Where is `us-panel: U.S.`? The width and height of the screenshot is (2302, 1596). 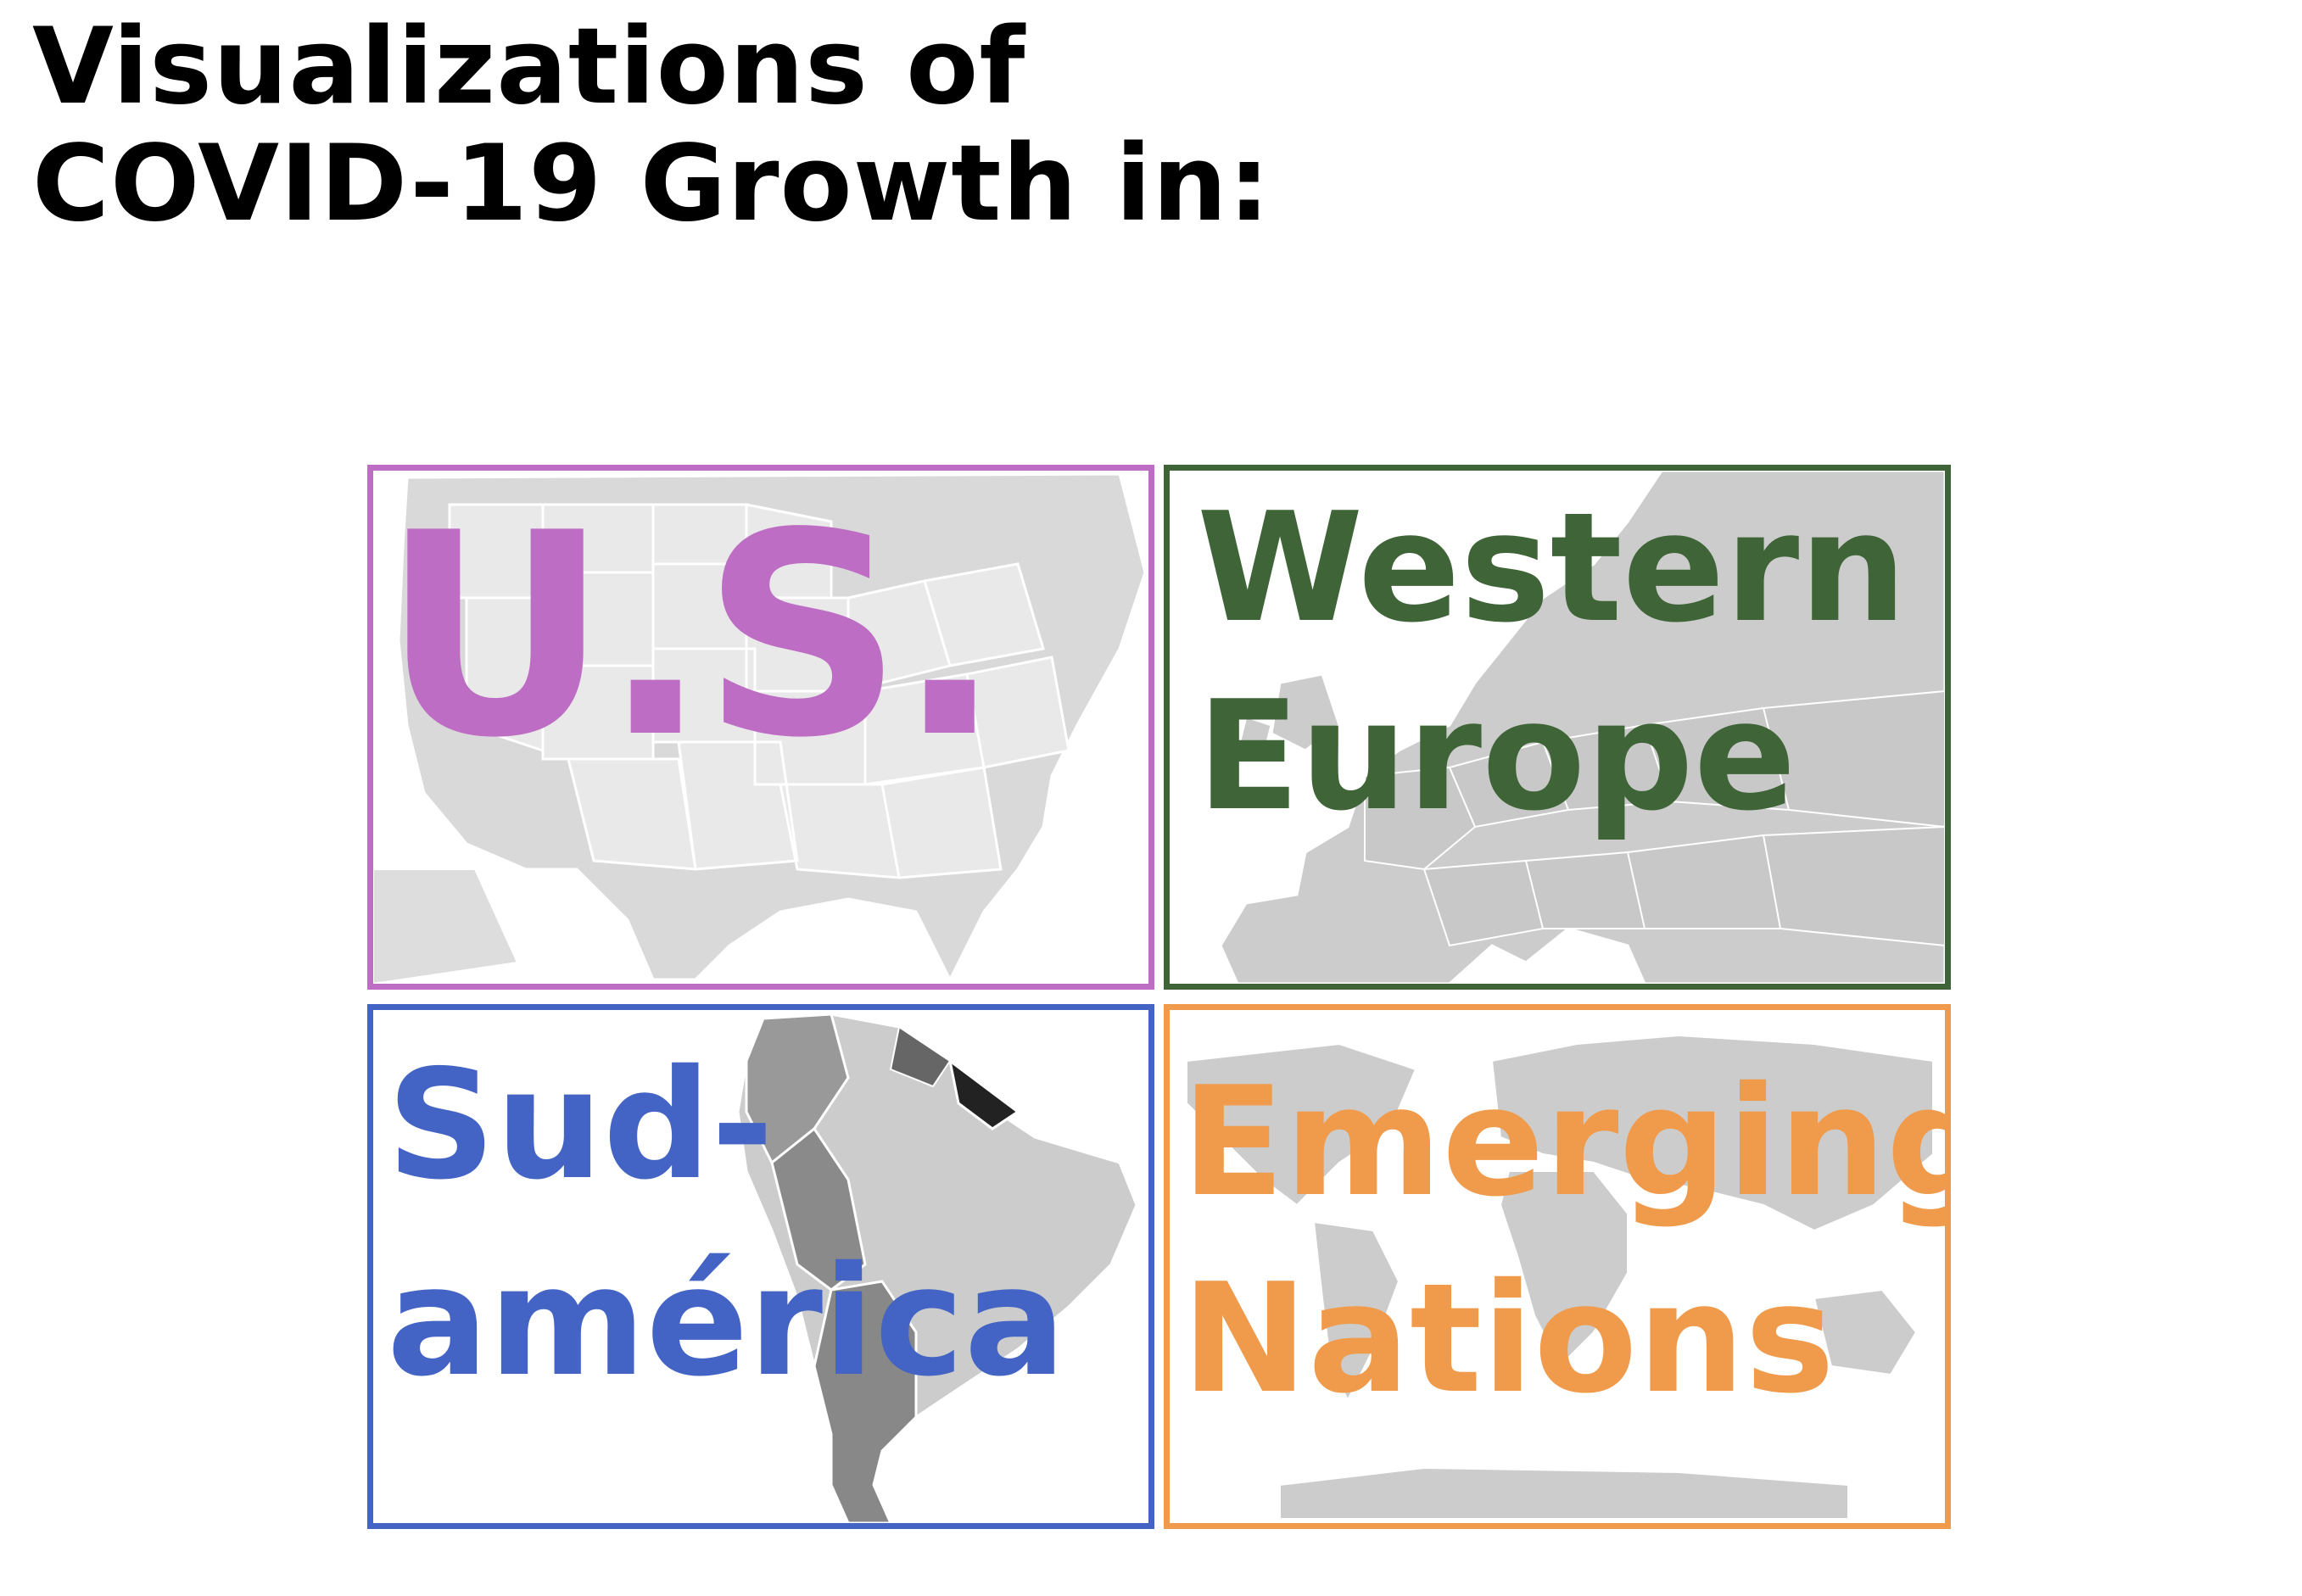 us-panel: U.S. is located at coordinates (760, 727).